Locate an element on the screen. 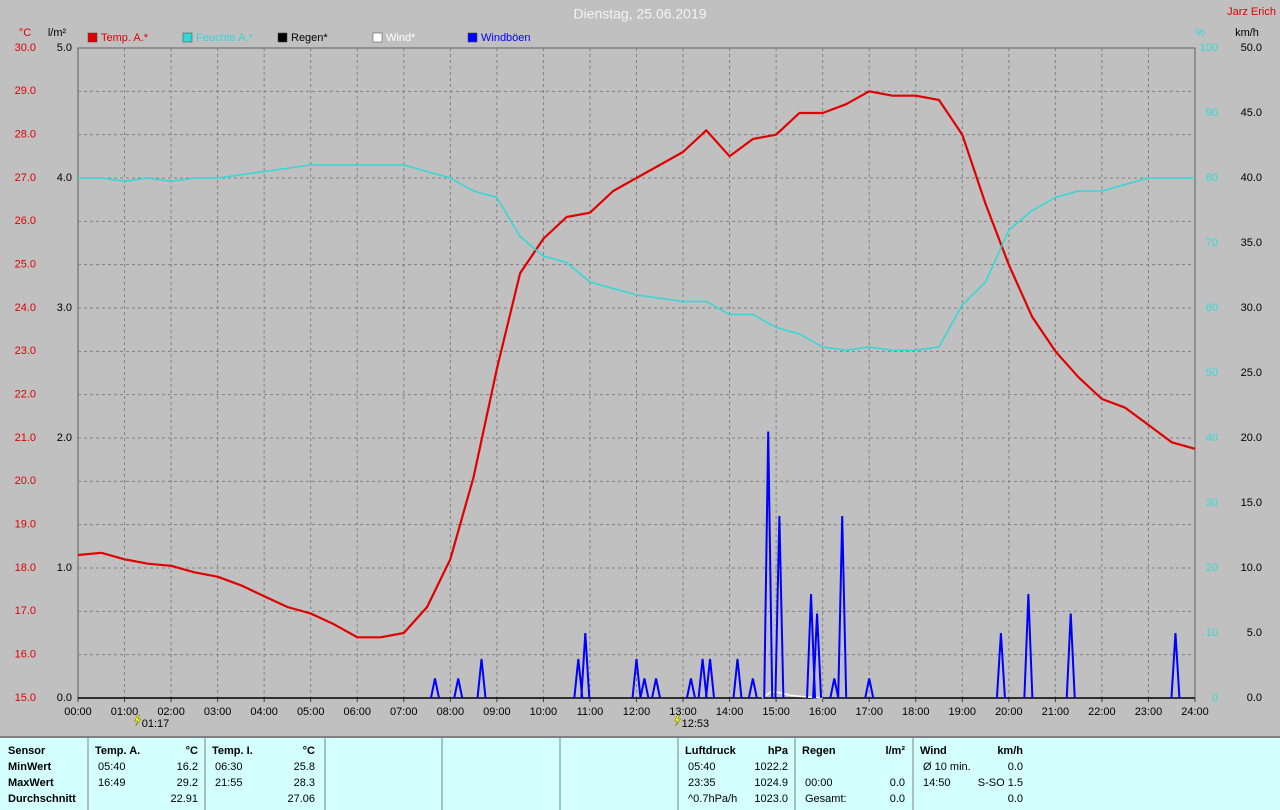 Image resolution: width=1280 pixels, height=810 pixels. cell-time: 16:49 is located at coordinates (112, 783).